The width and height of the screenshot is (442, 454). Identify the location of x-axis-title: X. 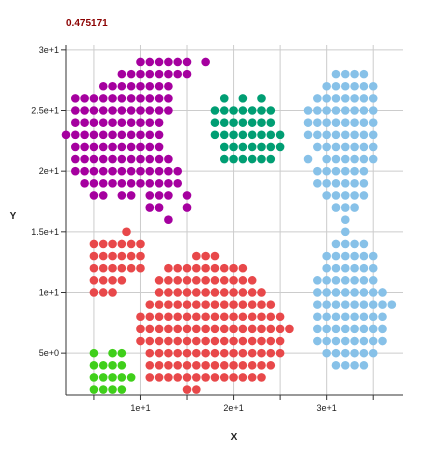
(234, 437).